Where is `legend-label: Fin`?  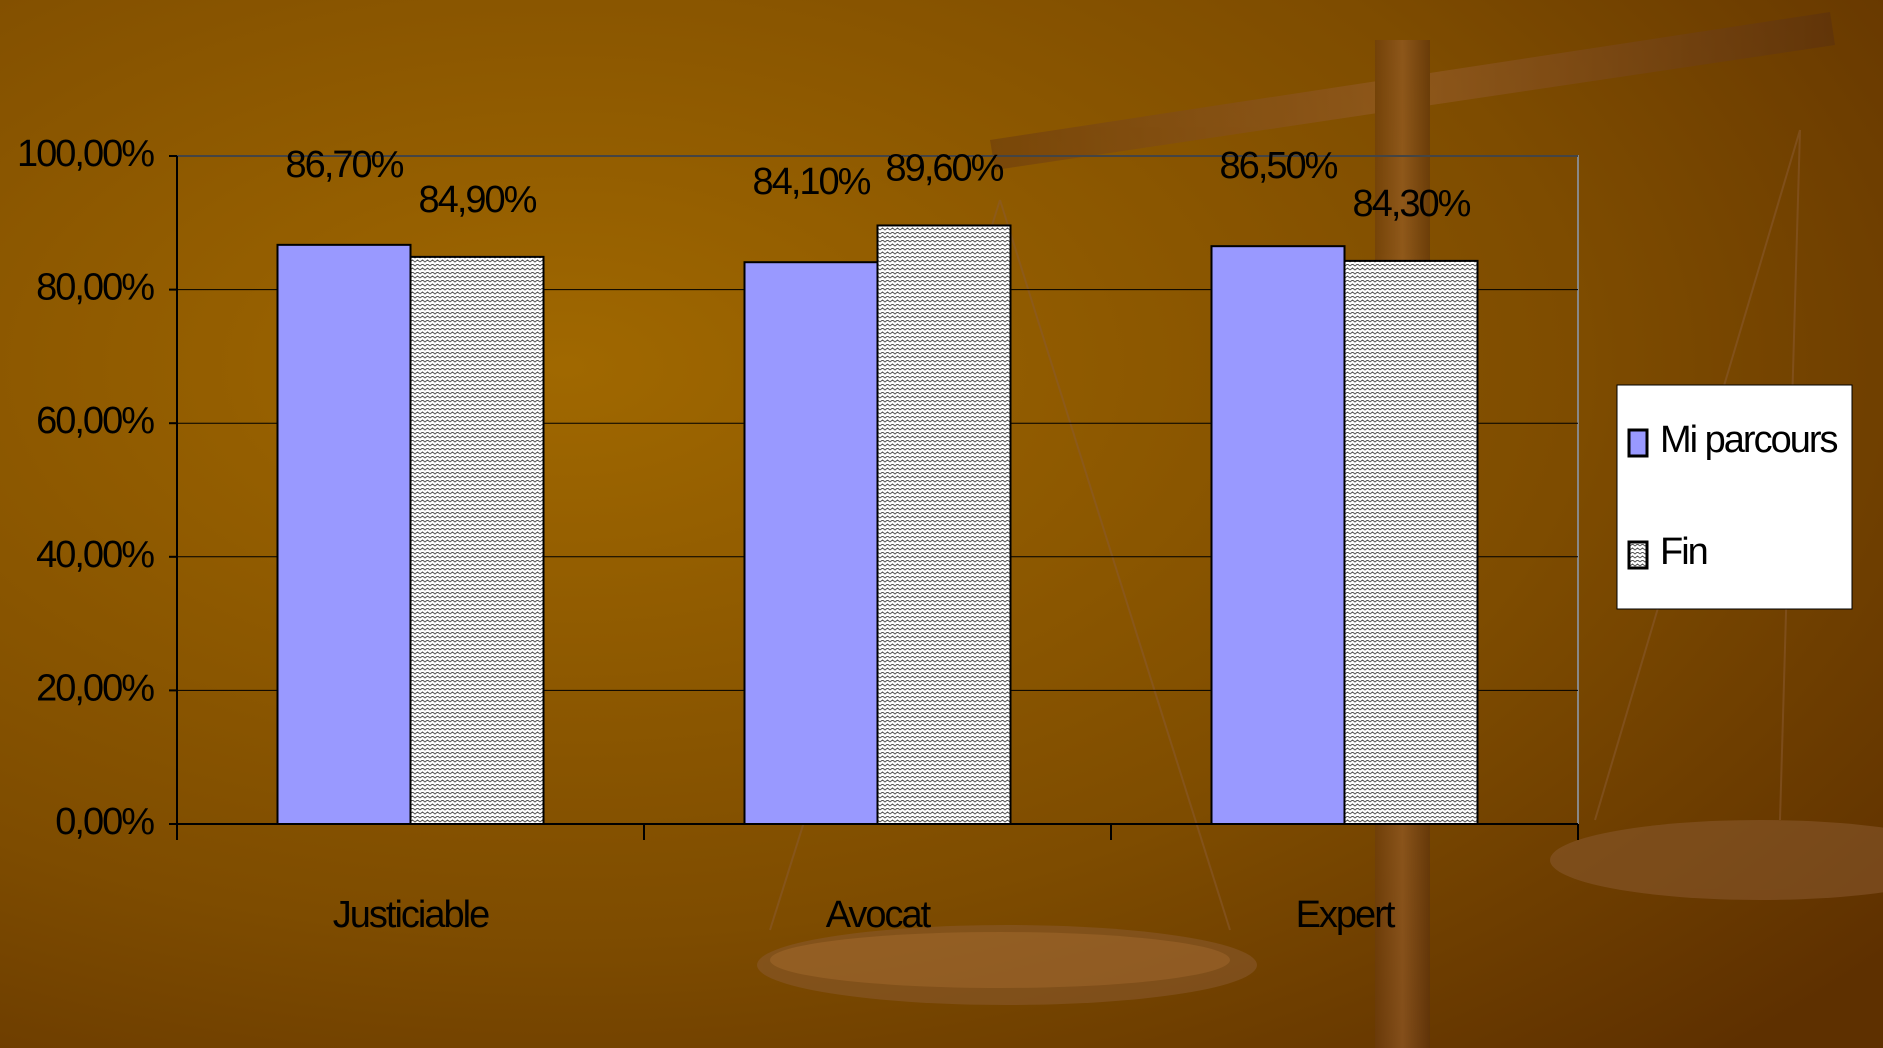 legend-label: Fin is located at coordinates (1683, 552).